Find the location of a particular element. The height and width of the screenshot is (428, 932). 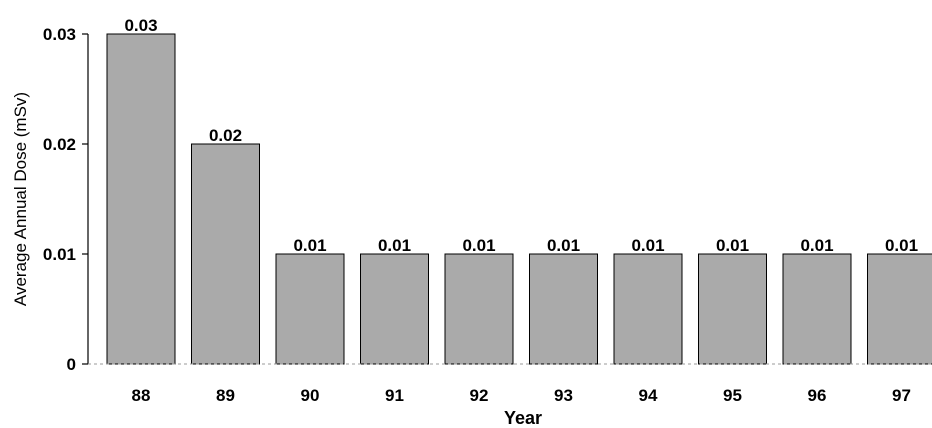

x-ticks-group: 88 89 90 91 92 93 94 95 96 97 is located at coordinates (521, 395).